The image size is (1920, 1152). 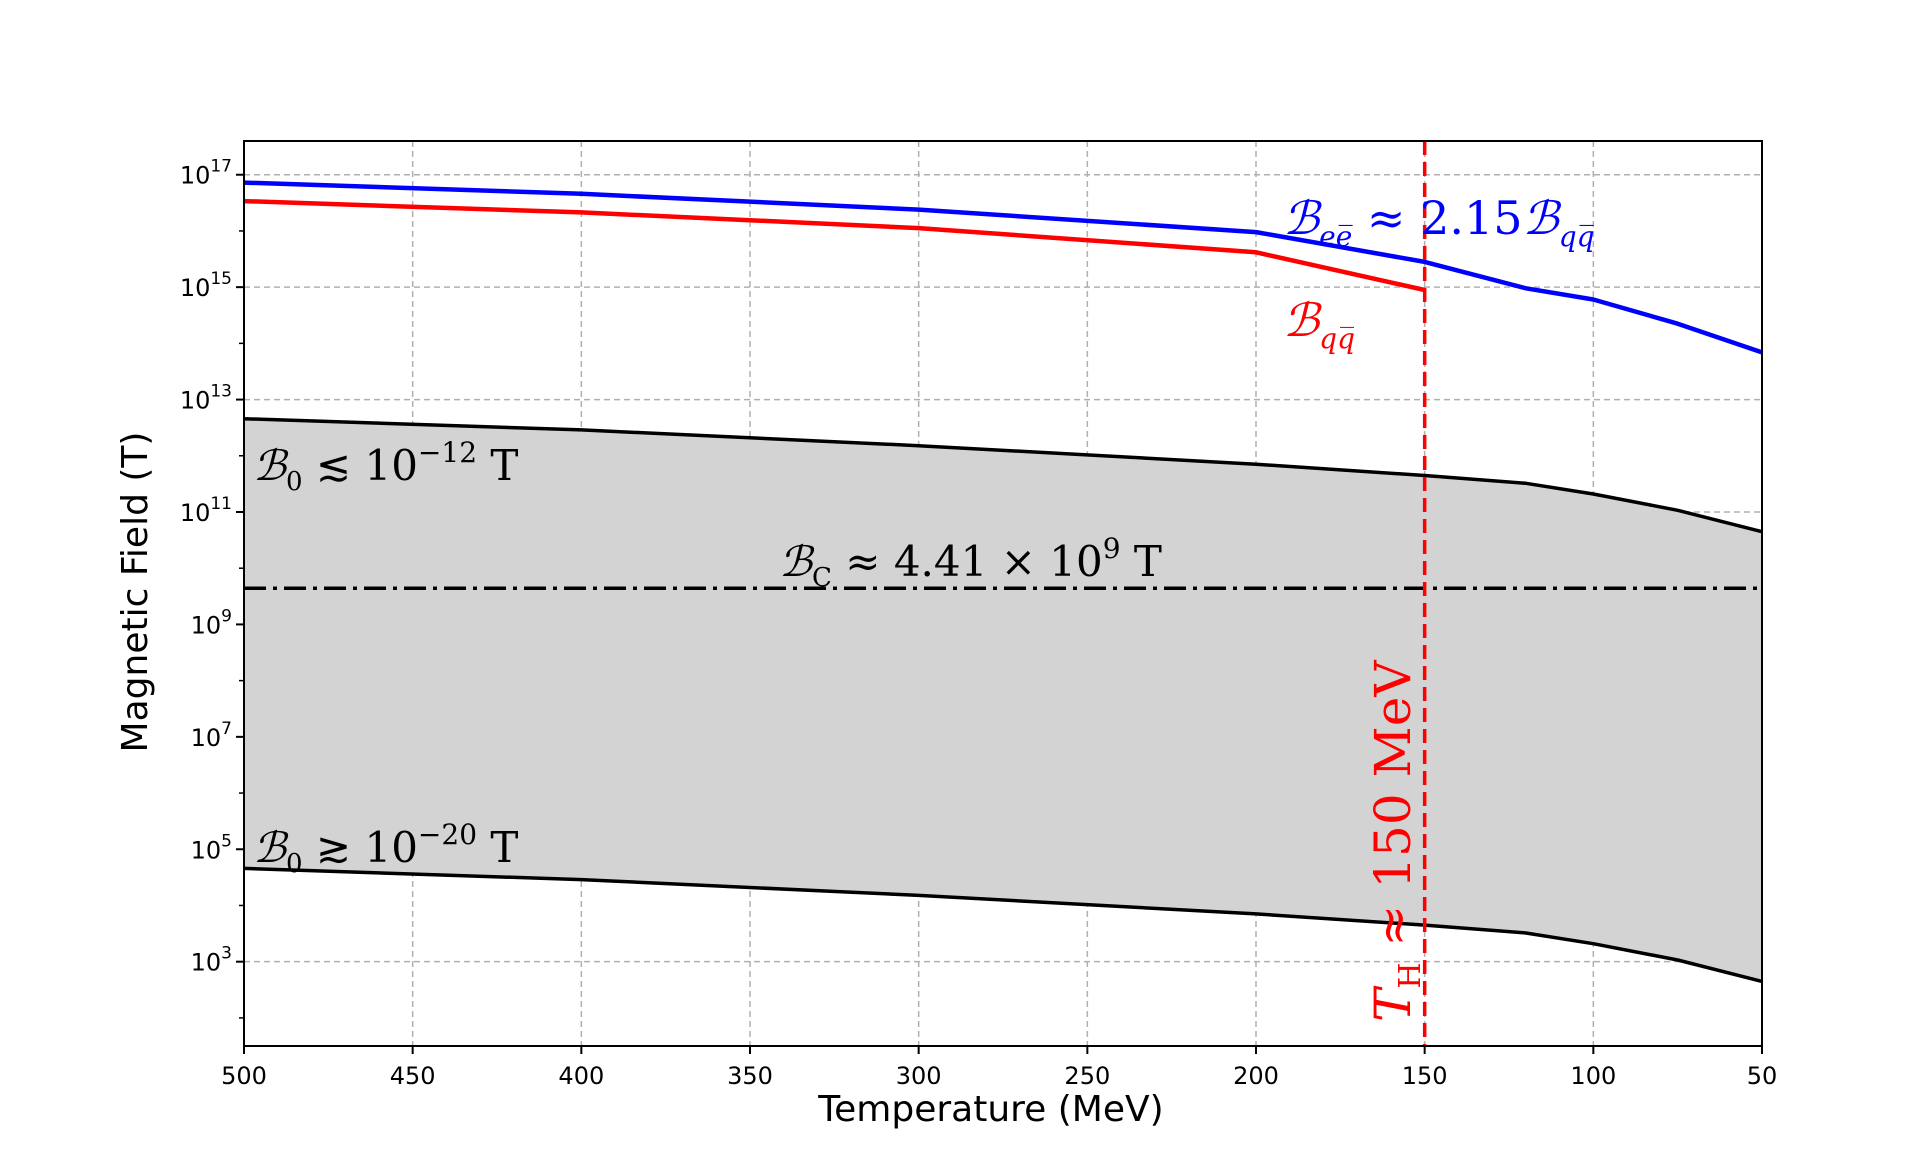 I want to click on series-line-upper_bound, so click(x=1003, y=475).